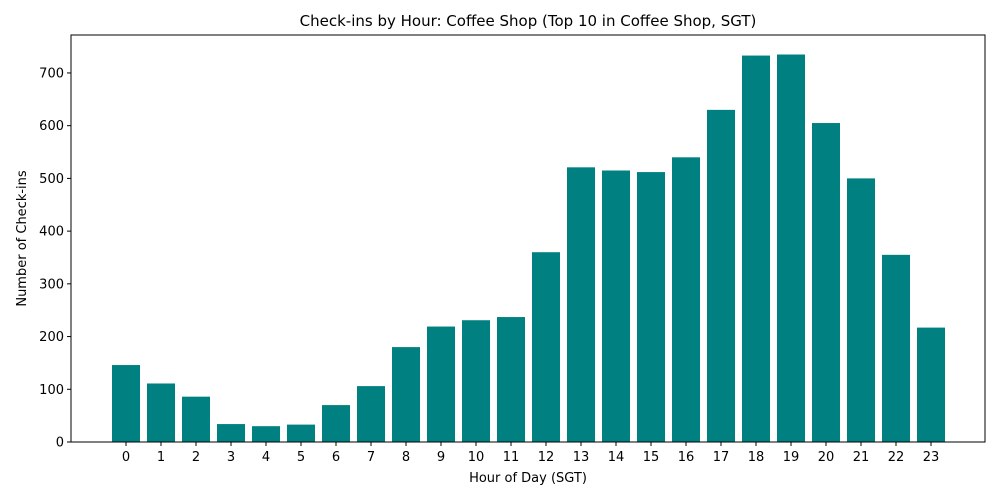 This screenshot has width=1000, height=500. I want to click on y-tick-label: 400, so click(51, 232).